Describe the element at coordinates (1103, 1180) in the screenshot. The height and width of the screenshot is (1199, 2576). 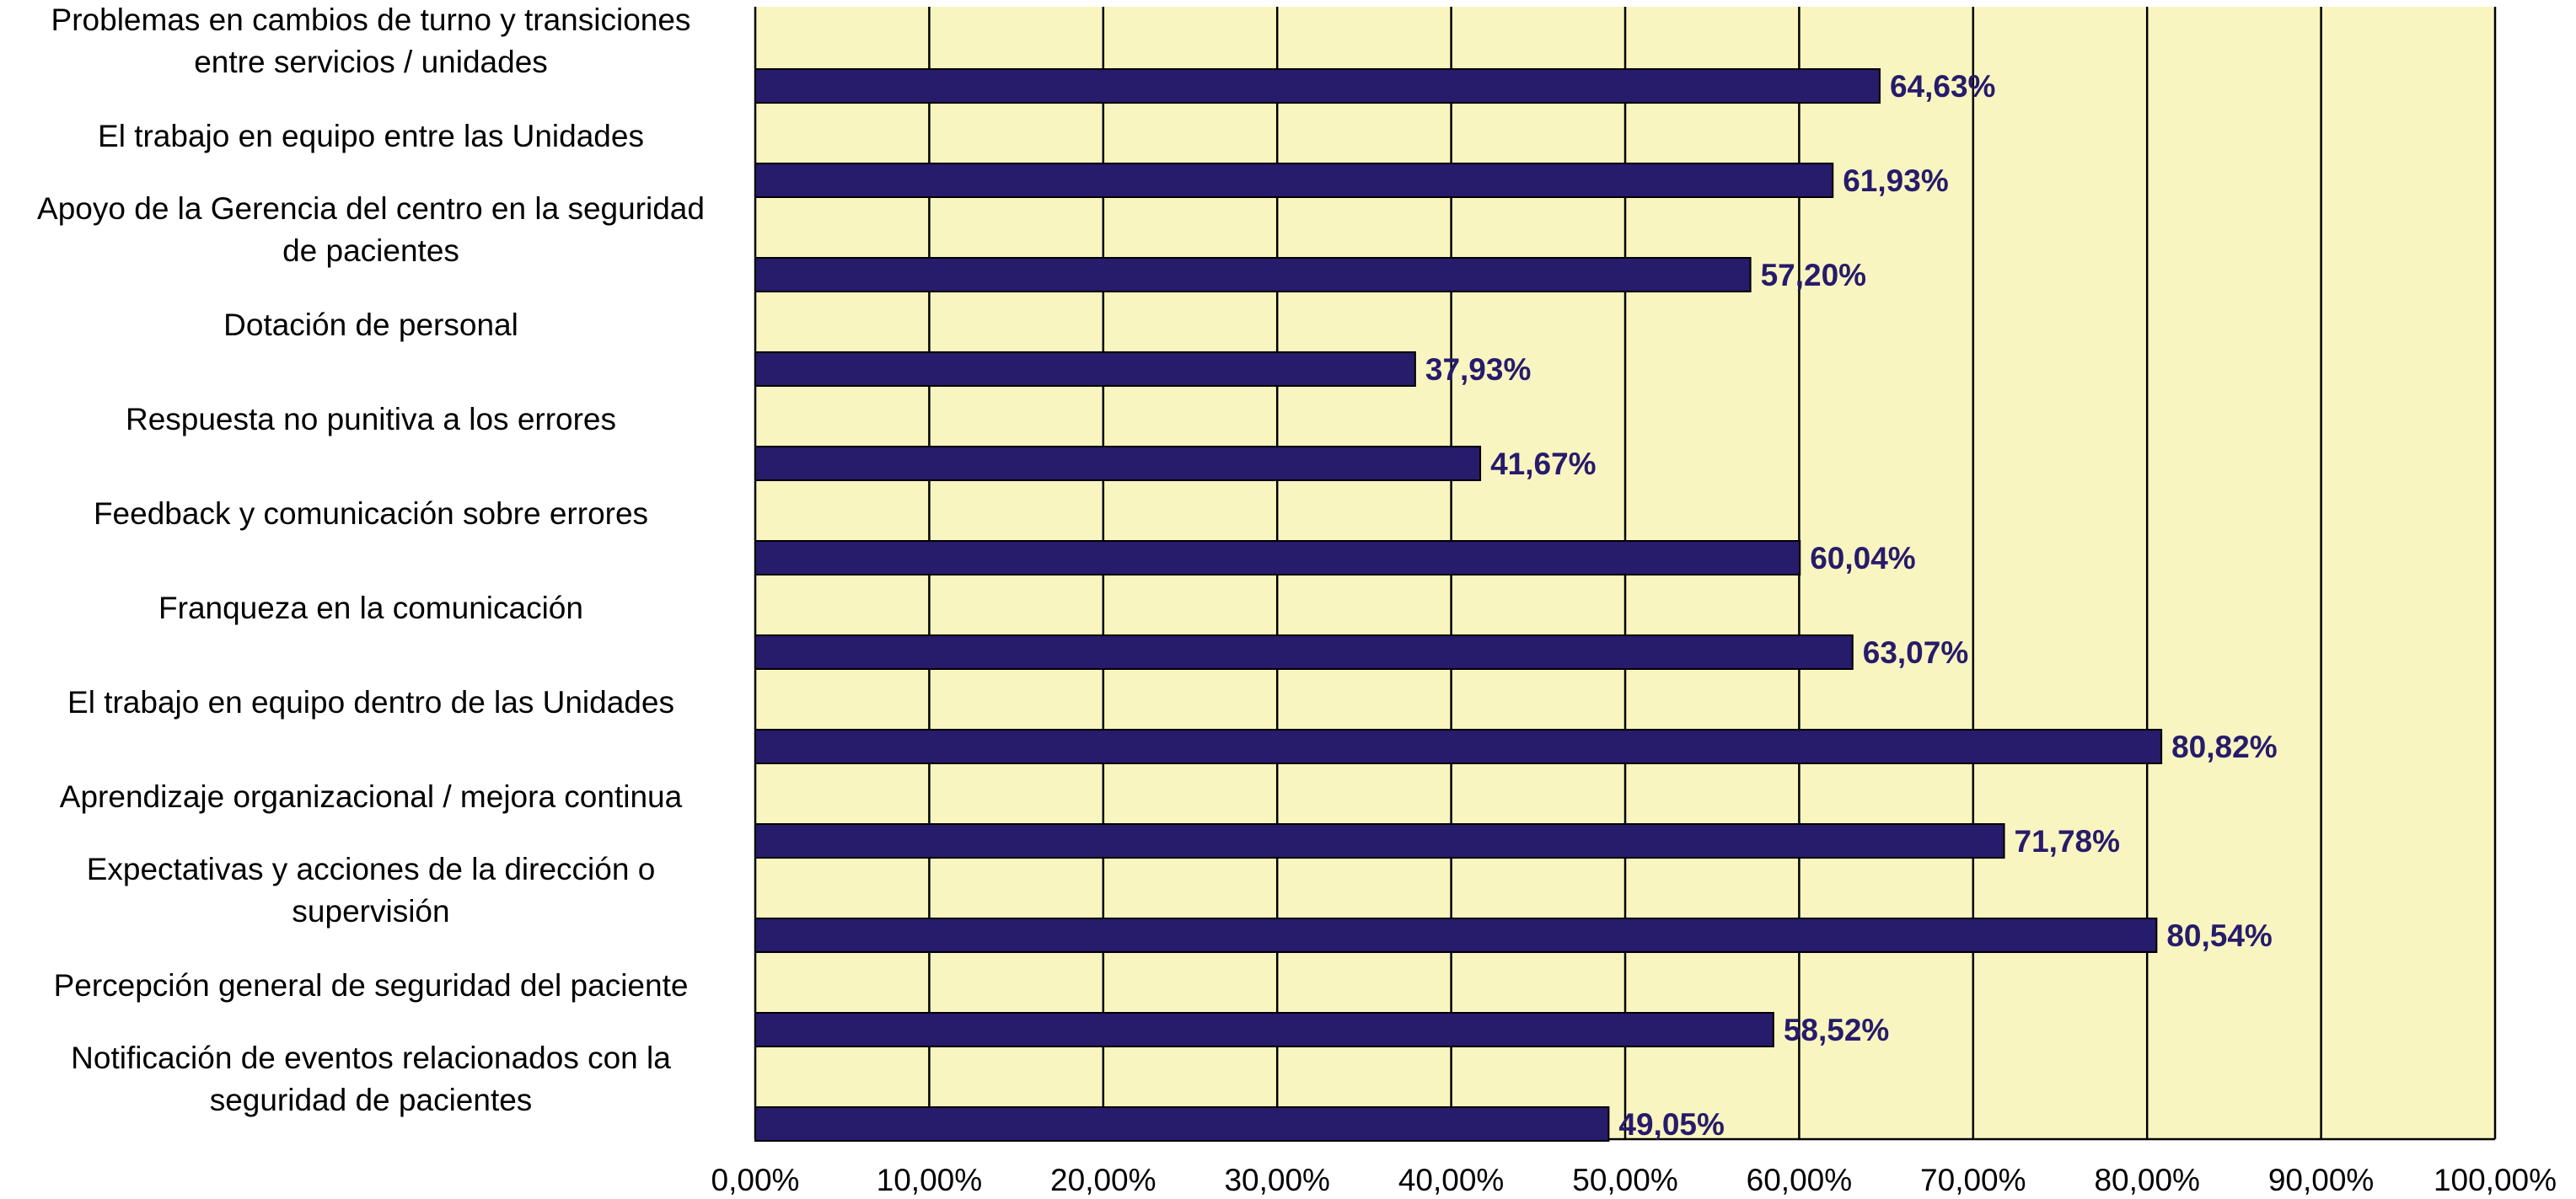
I see `x-tick-label: 20,00%` at that location.